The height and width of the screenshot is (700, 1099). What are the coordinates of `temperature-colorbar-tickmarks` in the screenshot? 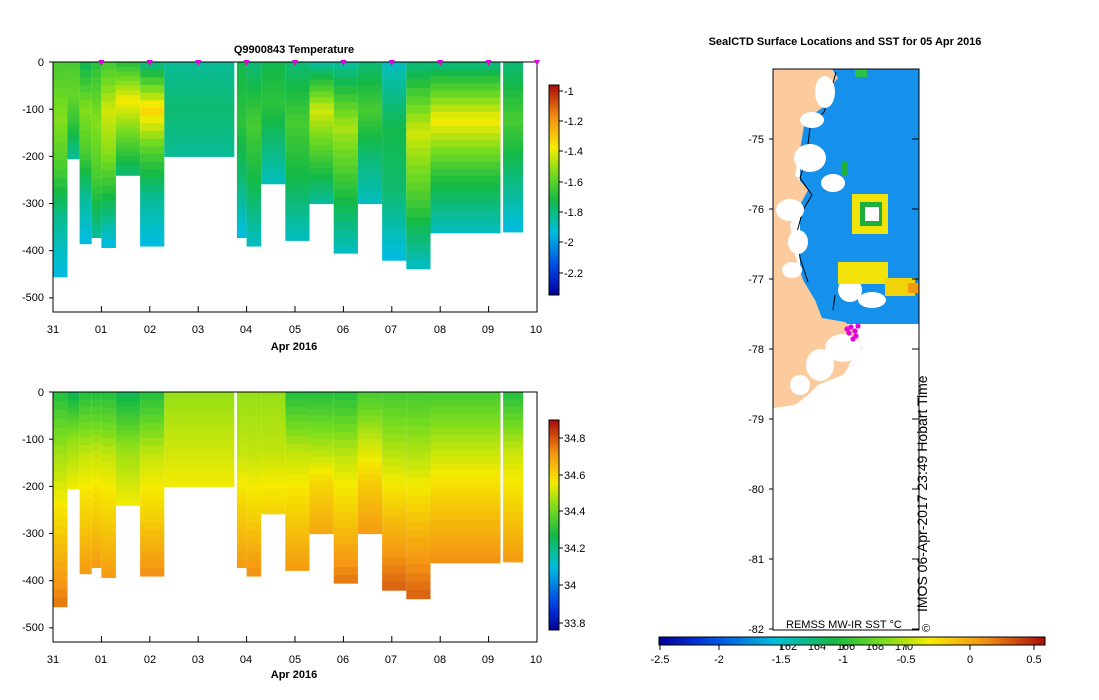 It's located at (561, 182).